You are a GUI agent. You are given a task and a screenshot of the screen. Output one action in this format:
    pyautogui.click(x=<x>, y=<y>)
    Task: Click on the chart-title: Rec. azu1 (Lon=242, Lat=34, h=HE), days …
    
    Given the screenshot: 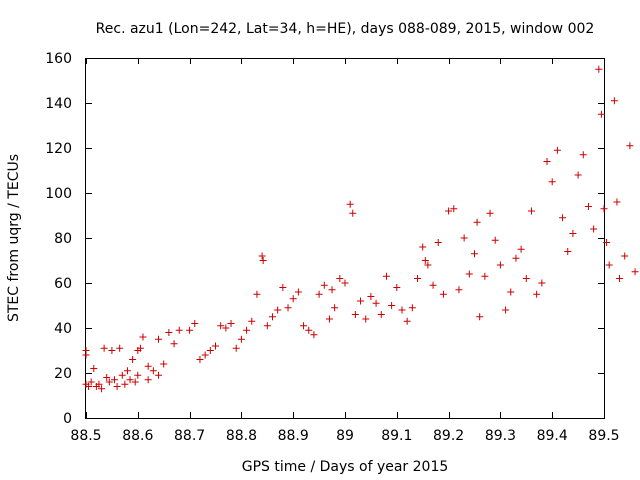 What is the action you would take?
    pyautogui.click(x=345, y=29)
    